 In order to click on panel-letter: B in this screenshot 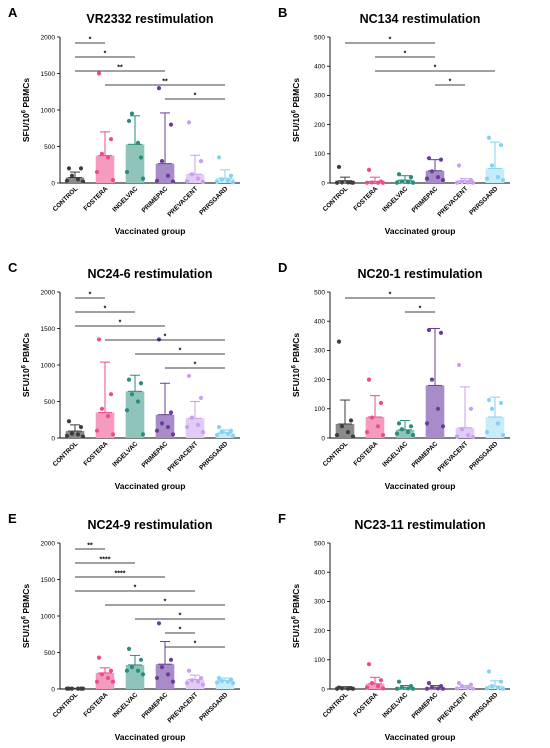, I will do `click(282, 12)`.